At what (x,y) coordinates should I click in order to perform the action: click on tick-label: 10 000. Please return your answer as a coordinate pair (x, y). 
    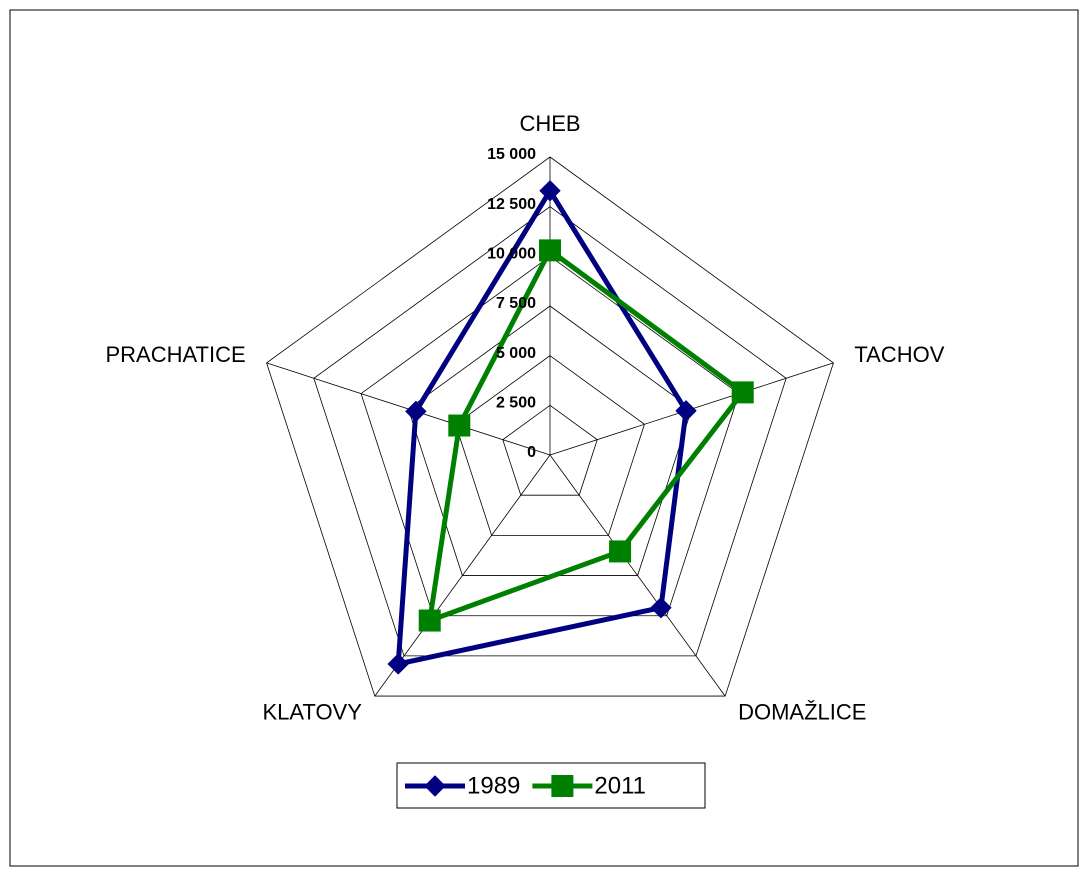
    Looking at the image, I should click on (511, 254).